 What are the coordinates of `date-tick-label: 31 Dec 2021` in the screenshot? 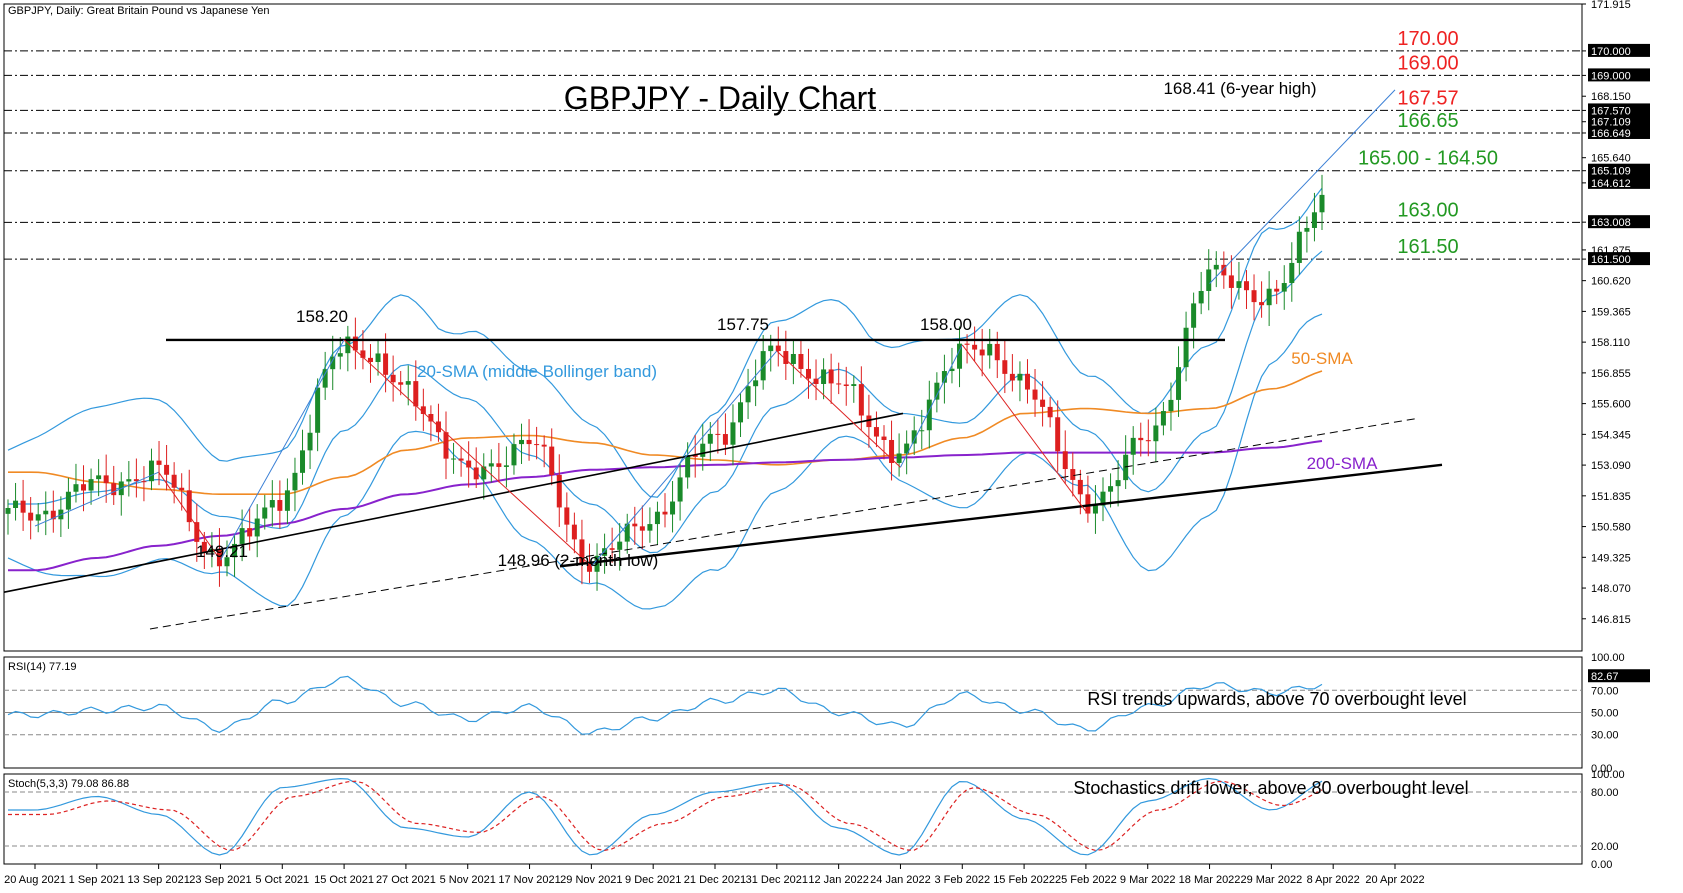 It's located at (777, 880).